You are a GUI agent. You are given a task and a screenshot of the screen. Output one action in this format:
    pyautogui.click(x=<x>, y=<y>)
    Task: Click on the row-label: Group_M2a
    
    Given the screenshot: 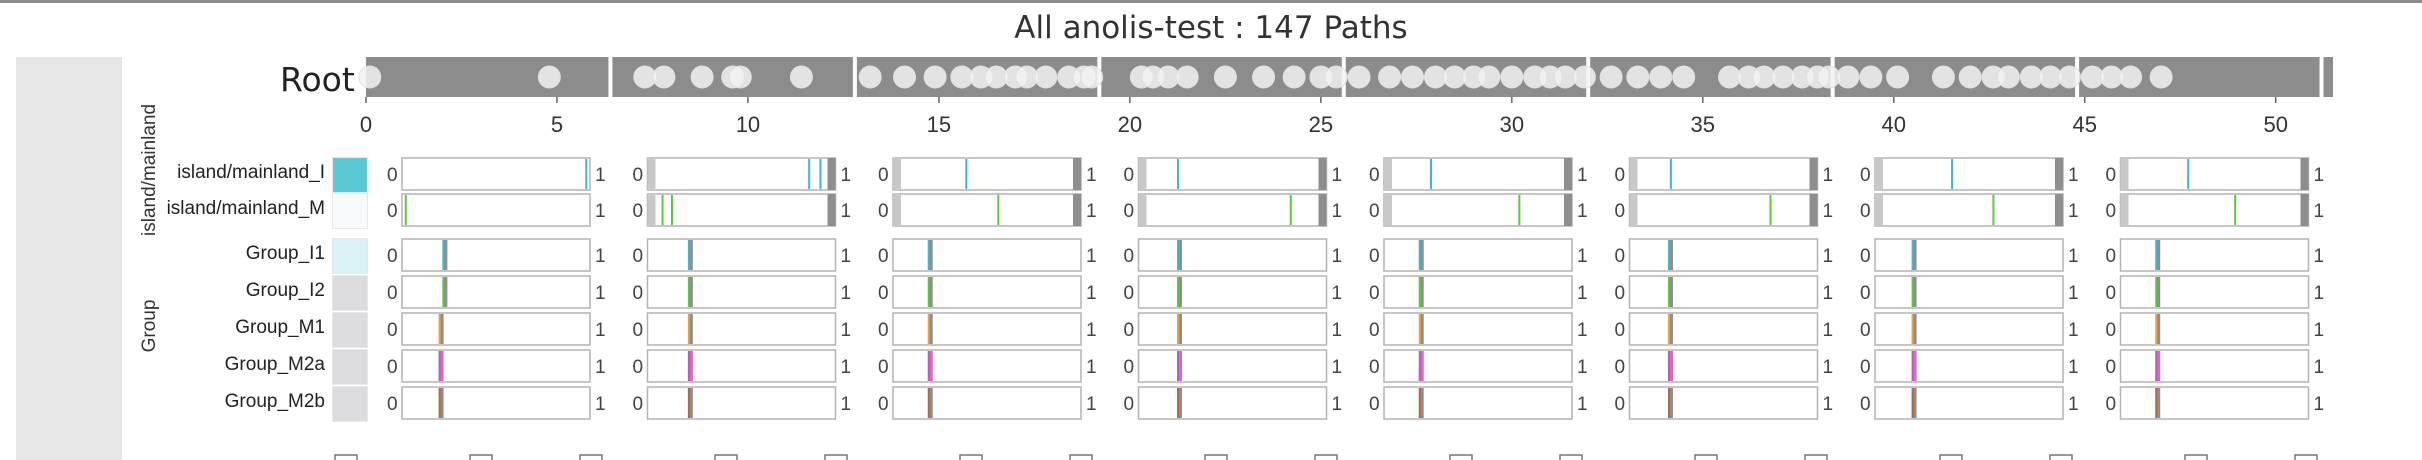 What is the action you would take?
    pyautogui.click(x=274, y=364)
    